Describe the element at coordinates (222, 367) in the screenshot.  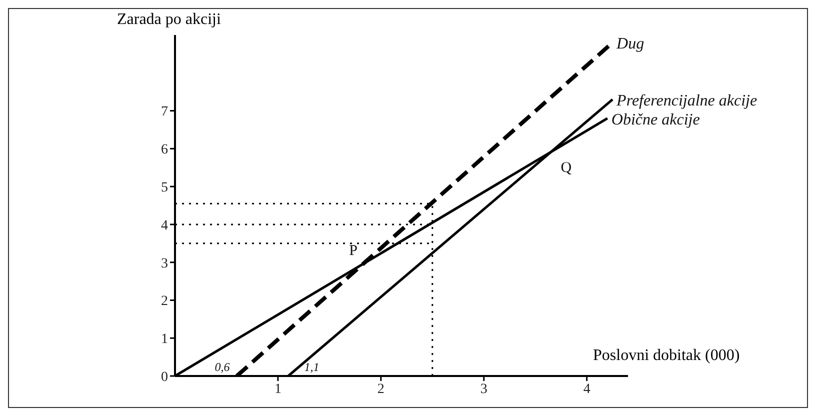
I see `annotation: 0,6` at that location.